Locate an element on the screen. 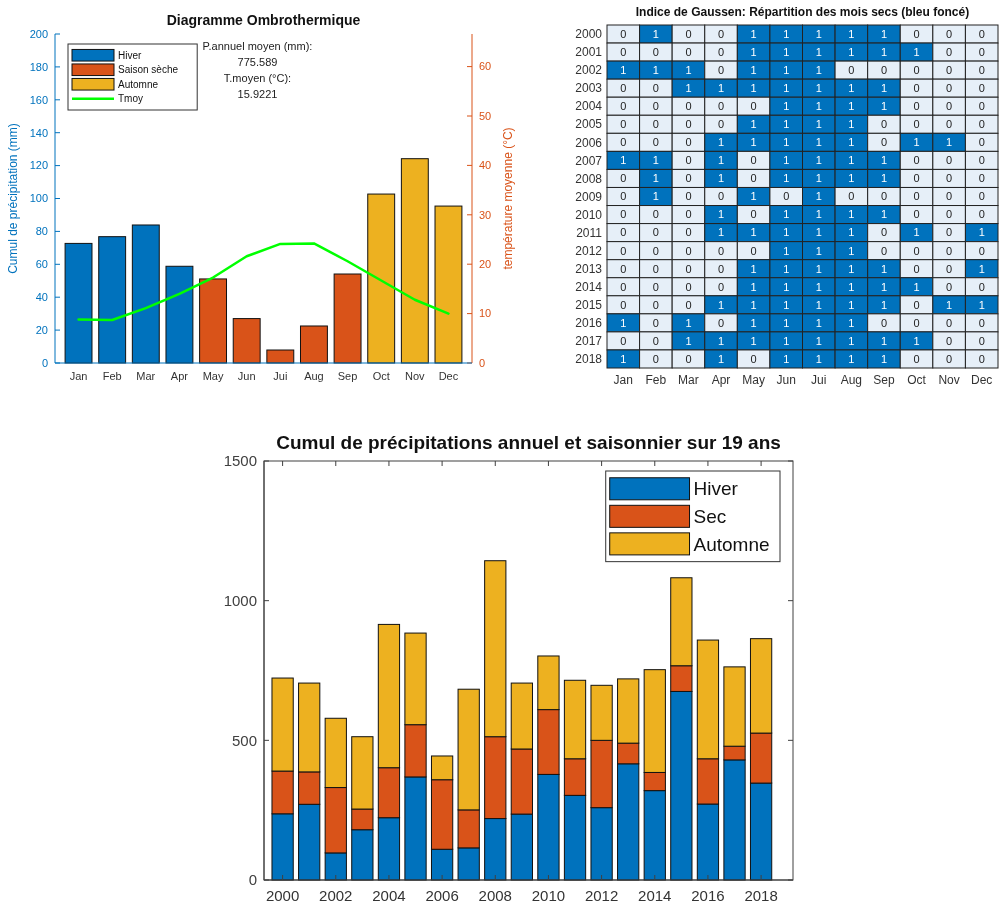 The height and width of the screenshot is (904, 1005). y-tick-label: 2017 is located at coordinates (589, 341).